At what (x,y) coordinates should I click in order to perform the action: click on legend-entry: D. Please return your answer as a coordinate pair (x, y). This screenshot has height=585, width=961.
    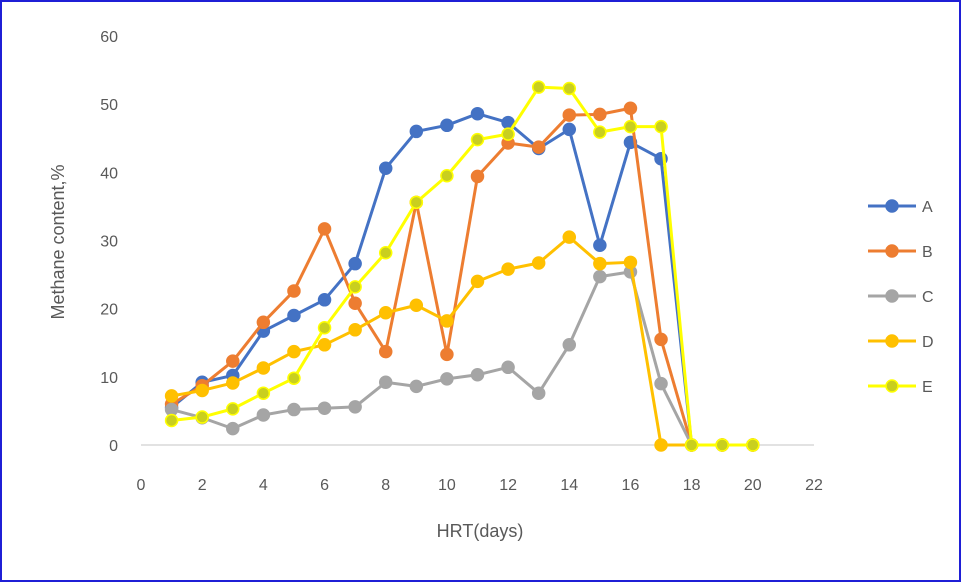
    Looking at the image, I should click on (901, 342).